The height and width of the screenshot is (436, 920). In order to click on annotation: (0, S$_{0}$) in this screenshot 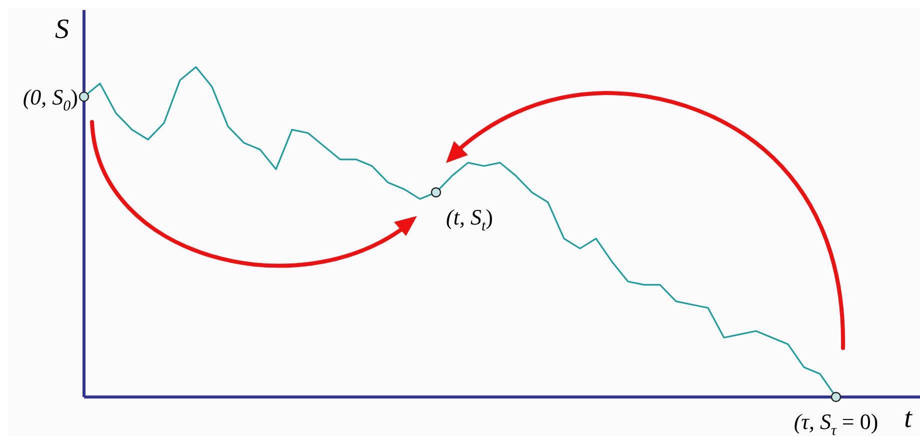, I will do `click(50, 99)`.